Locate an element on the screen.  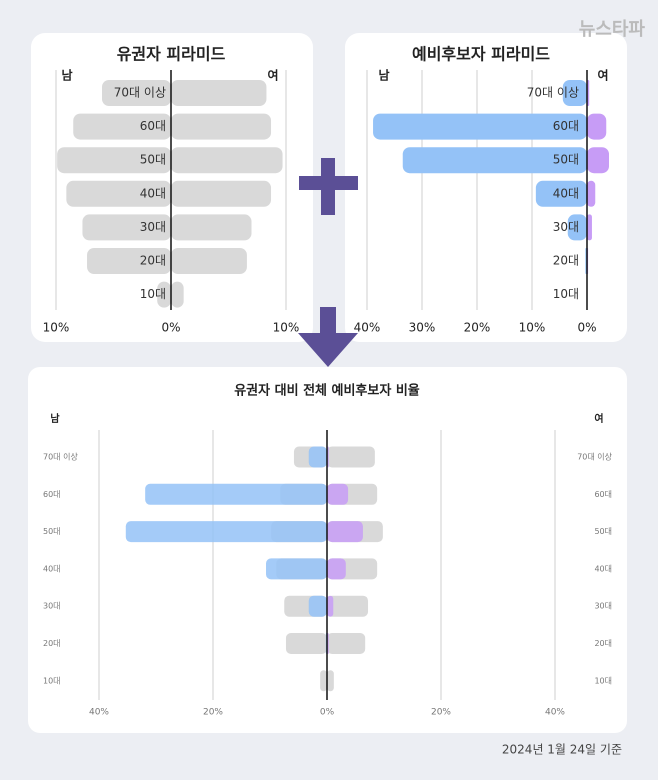
chart-title: 유권자 피라미드 is located at coordinates (171, 54).